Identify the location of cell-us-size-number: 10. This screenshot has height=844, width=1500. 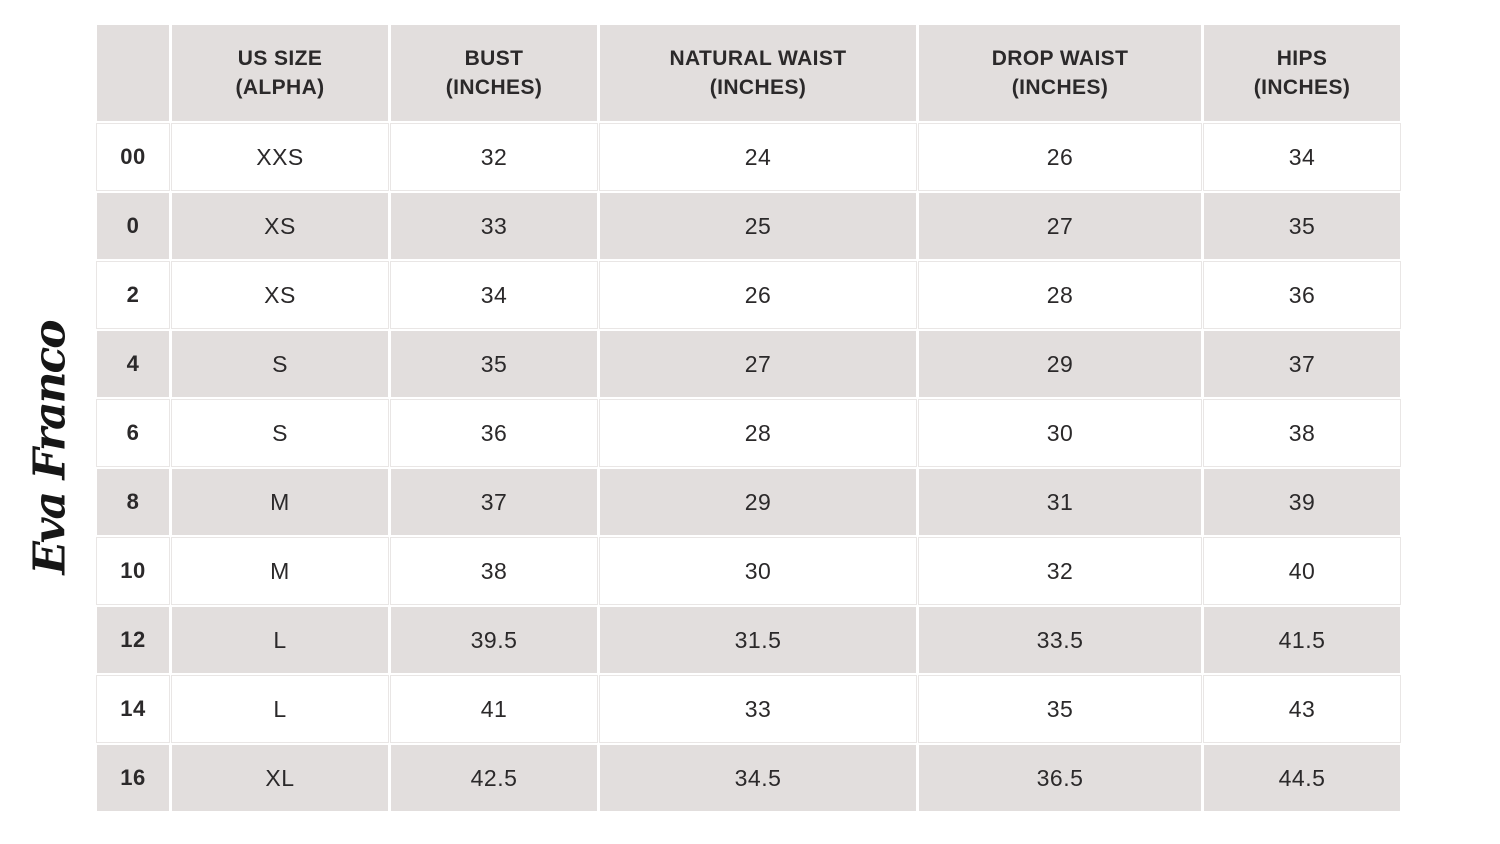
(133, 571).